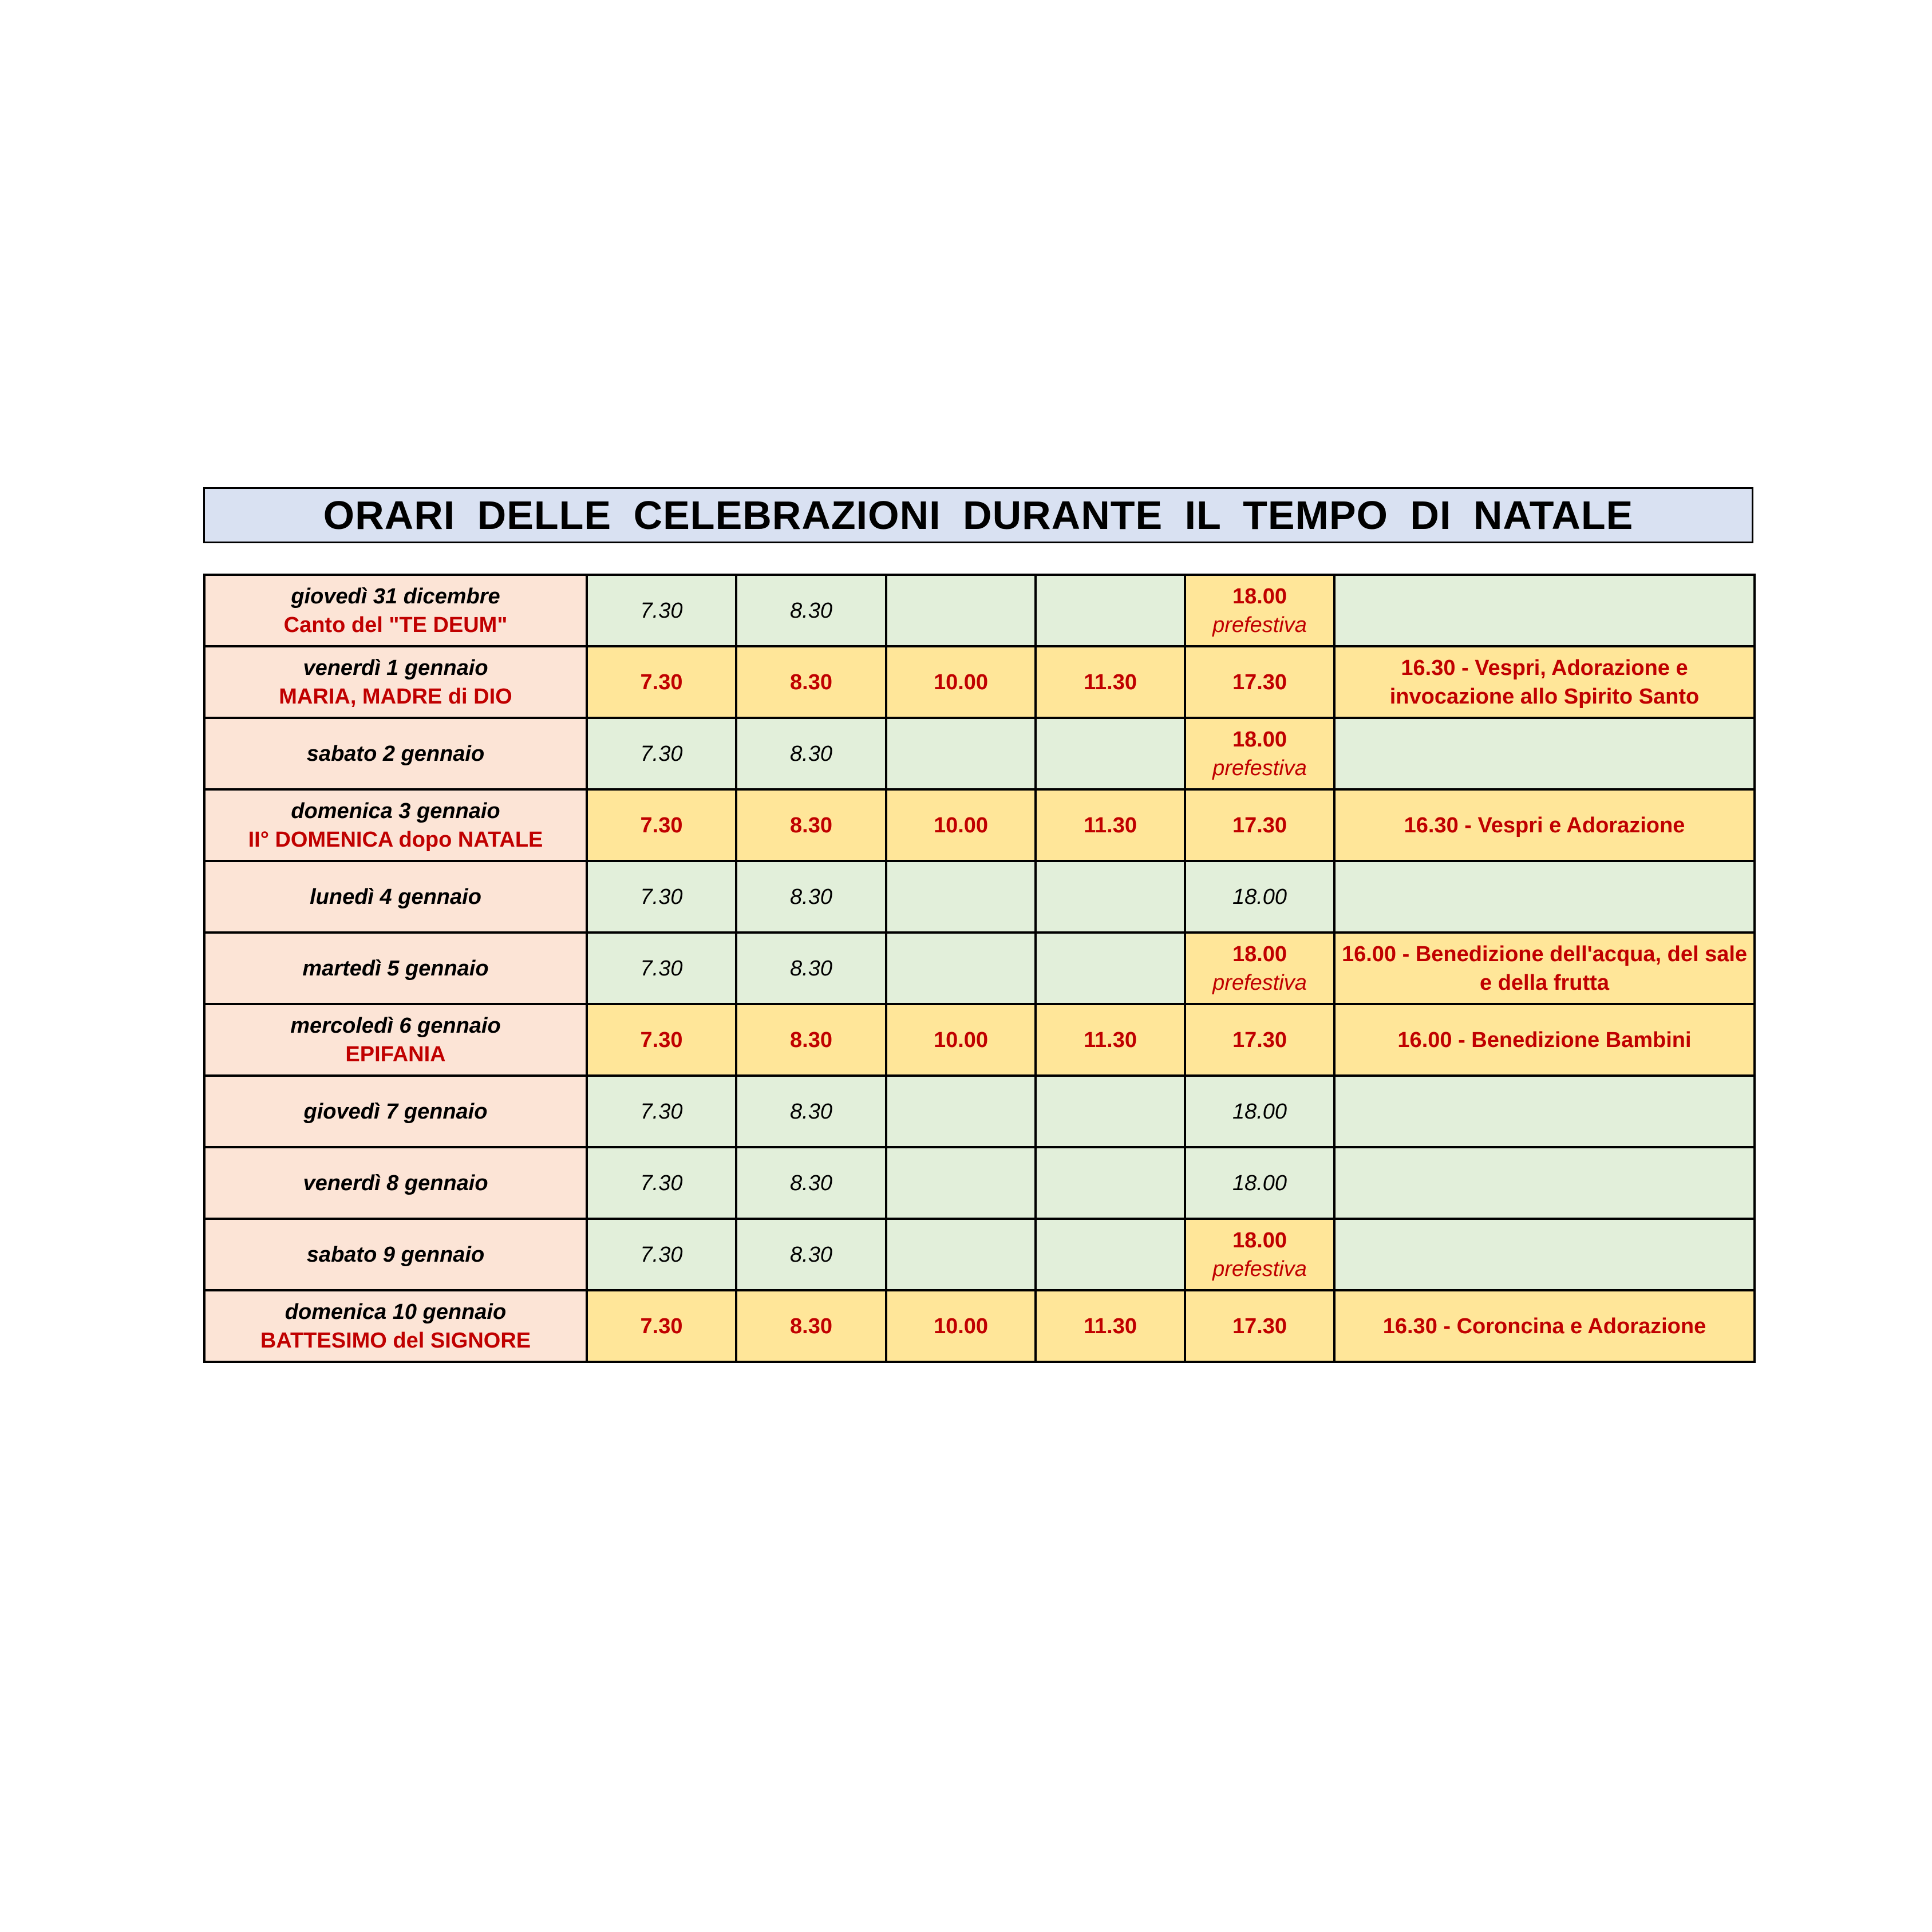  Describe the element at coordinates (395, 1025) in the screenshot. I see `day-name: mercoledì 6 gennaio` at that location.